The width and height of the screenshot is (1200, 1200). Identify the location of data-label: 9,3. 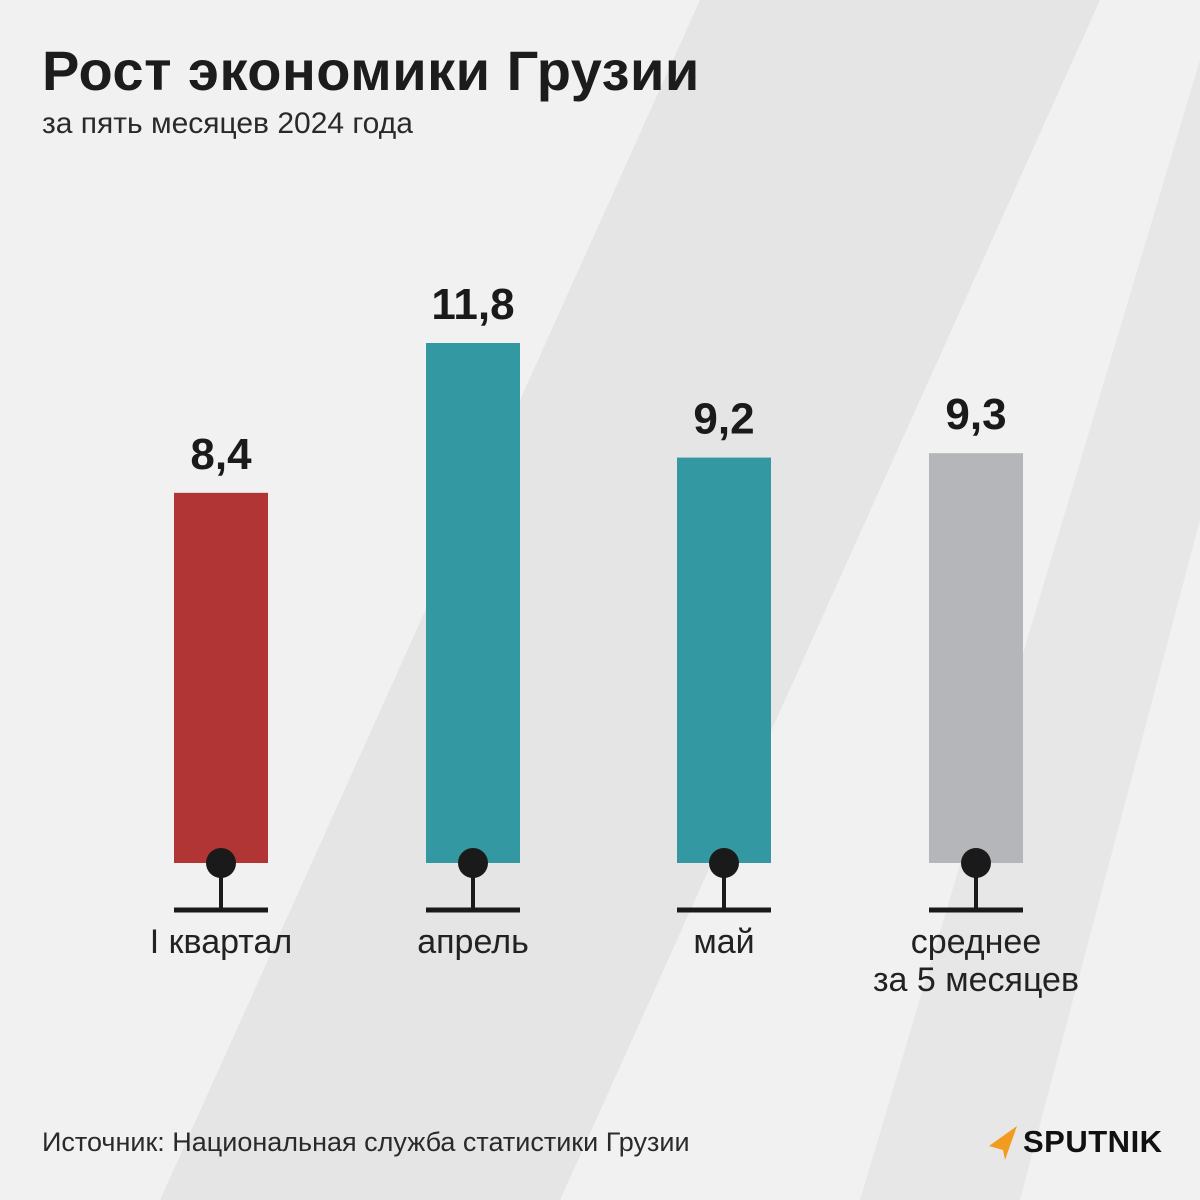
(975, 414).